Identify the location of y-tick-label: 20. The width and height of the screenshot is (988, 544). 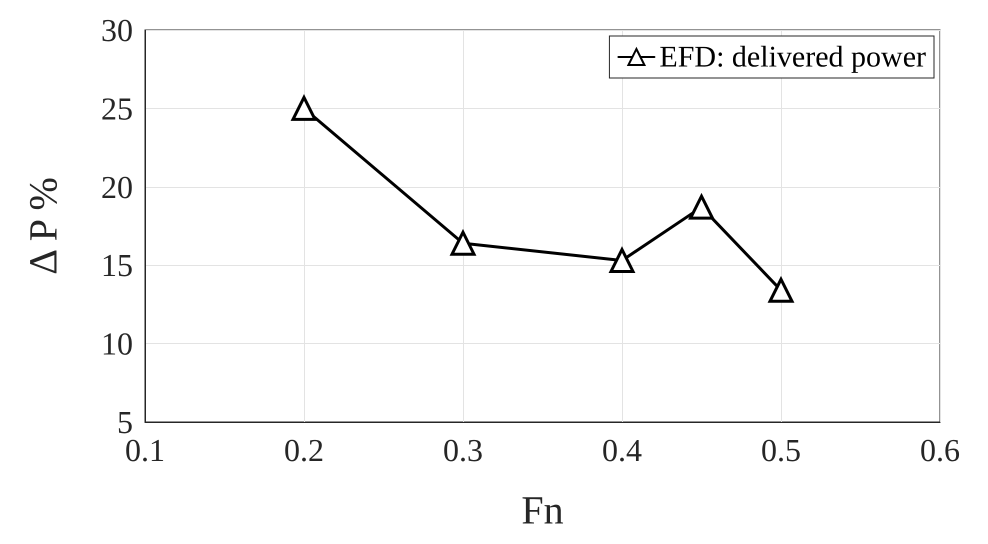
(117, 186).